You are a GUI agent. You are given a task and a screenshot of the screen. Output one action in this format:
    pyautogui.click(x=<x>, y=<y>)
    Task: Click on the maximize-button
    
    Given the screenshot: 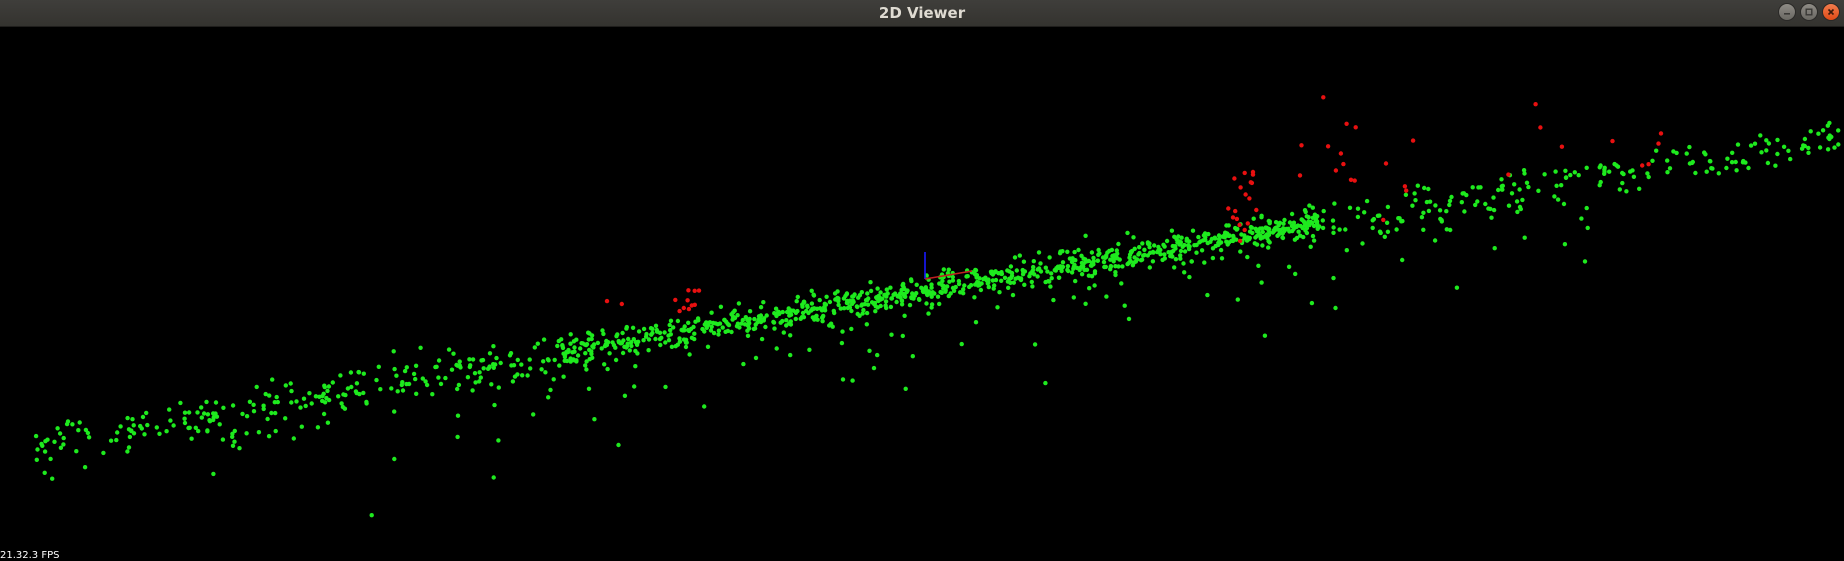 What is the action you would take?
    pyautogui.click(x=1809, y=12)
    